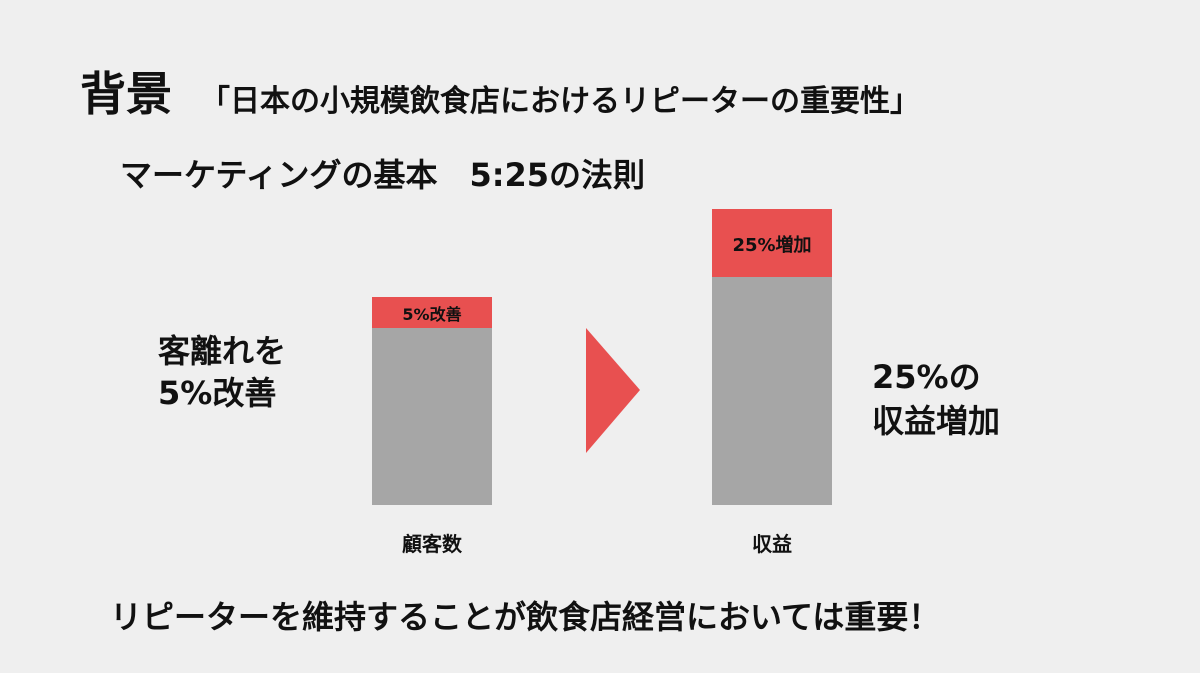 Image resolution: width=1200 pixels, height=673 pixels. What do you see at coordinates (126, 94) in the screenshot?
I see `title: 背景` at bounding box center [126, 94].